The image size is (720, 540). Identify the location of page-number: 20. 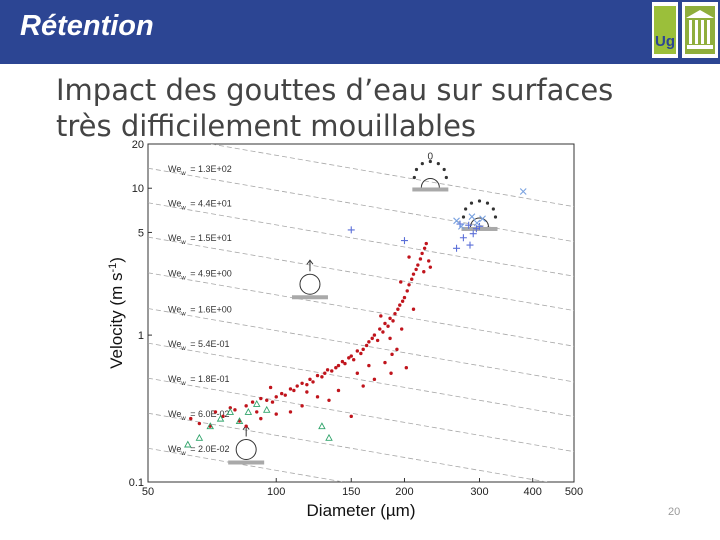
(674, 512).